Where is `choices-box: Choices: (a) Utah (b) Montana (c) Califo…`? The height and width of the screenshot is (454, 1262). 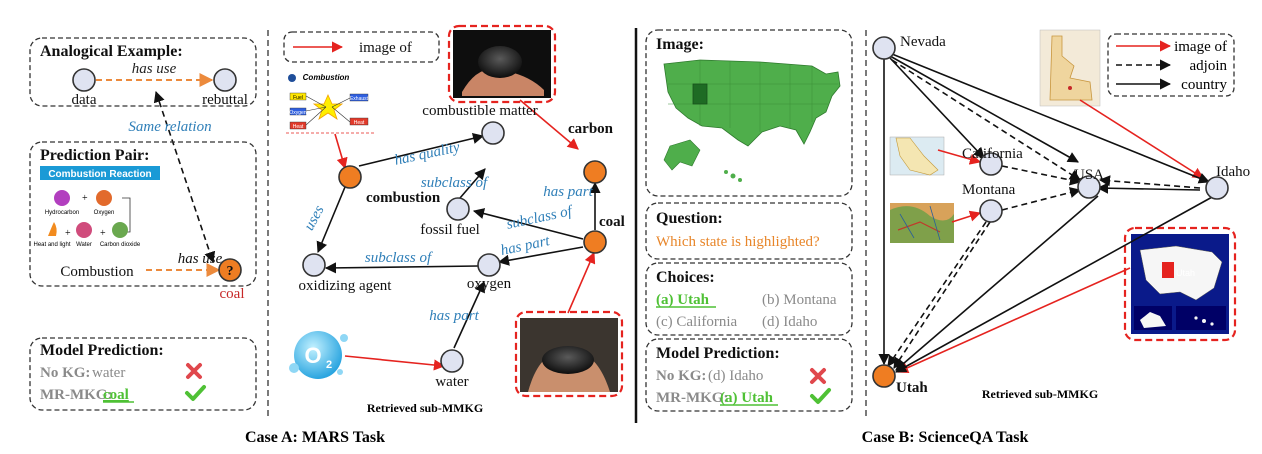
choices-box: Choices: (a) Utah (b) Montana (c) Califo… is located at coordinates (749, 299).